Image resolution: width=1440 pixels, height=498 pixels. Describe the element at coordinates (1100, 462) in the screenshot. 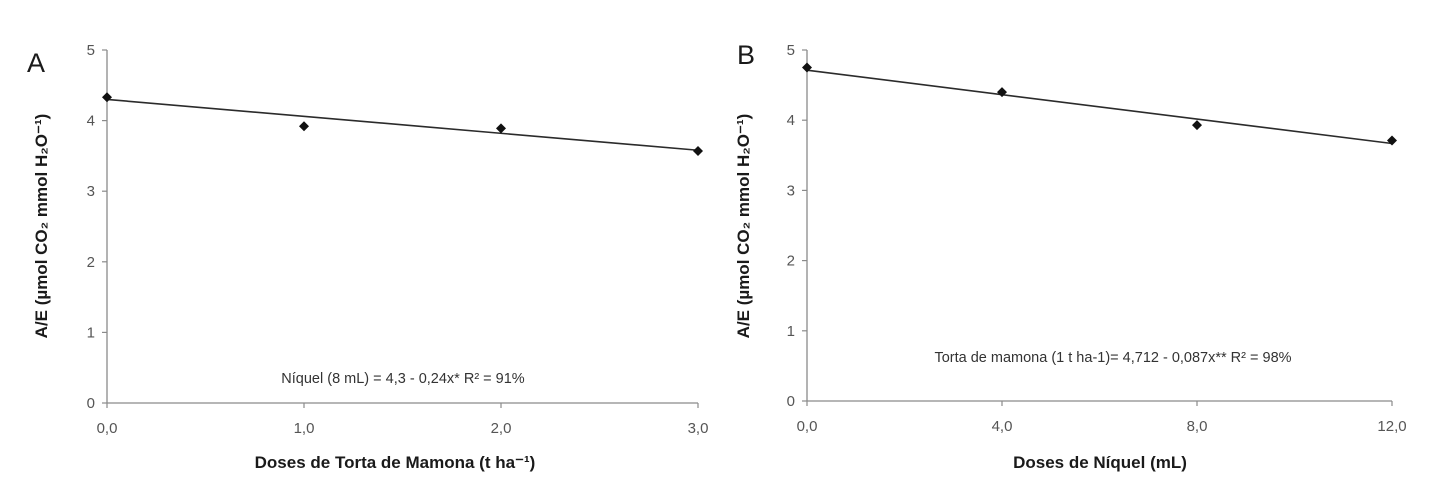

I see `panel-b-x-axis-title: Doses de Níquel (mL)` at that location.